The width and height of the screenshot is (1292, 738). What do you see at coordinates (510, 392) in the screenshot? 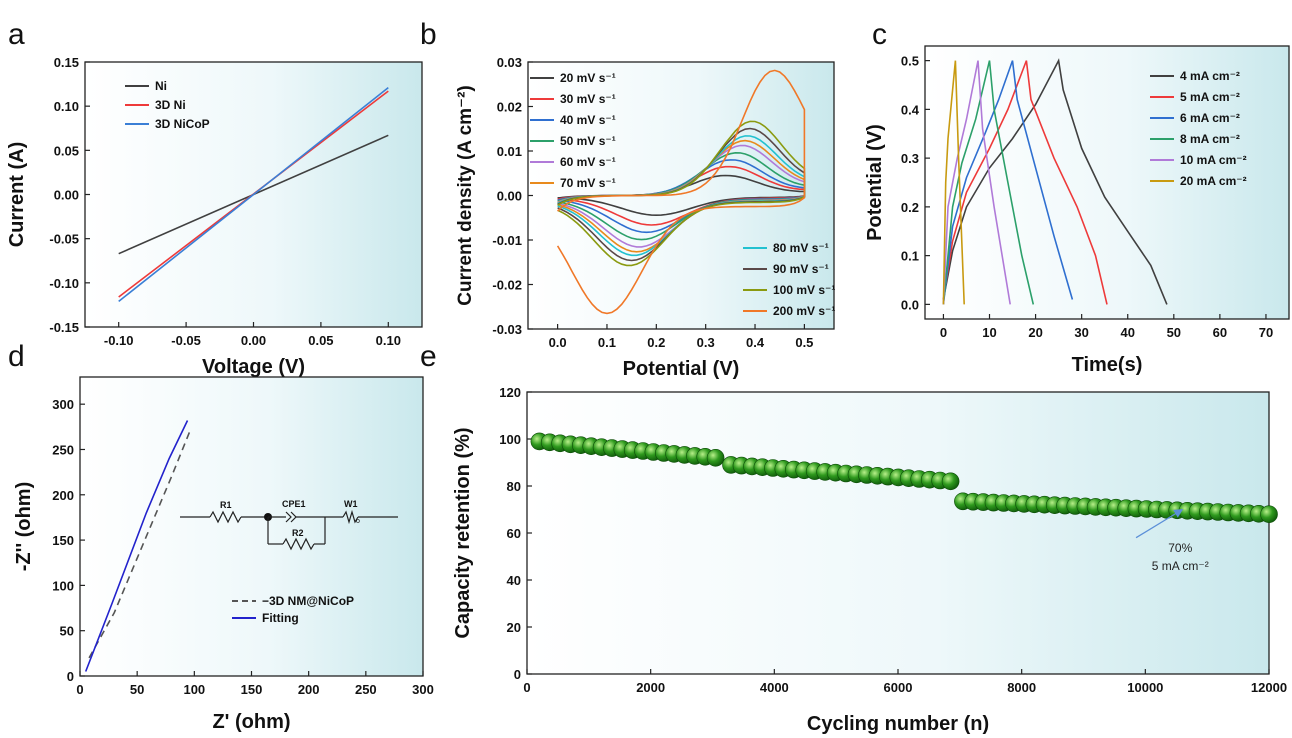
I see `y-tick-label: 120` at bounding box center [510, 392].